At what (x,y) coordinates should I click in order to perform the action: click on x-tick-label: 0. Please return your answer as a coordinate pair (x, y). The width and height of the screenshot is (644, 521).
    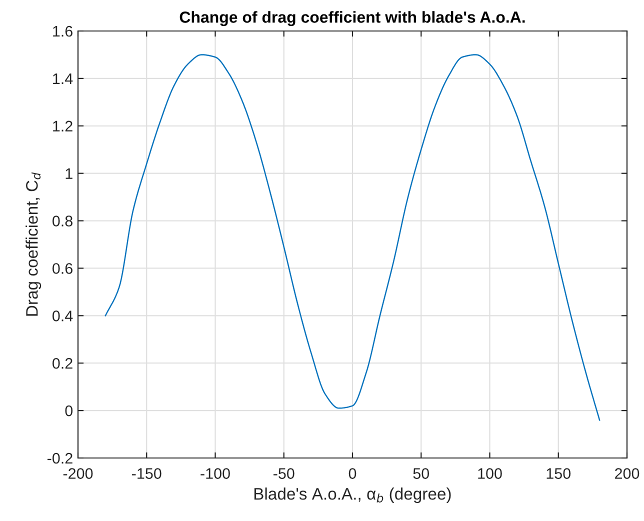
    Looking at the image, I should click on (352, 473).